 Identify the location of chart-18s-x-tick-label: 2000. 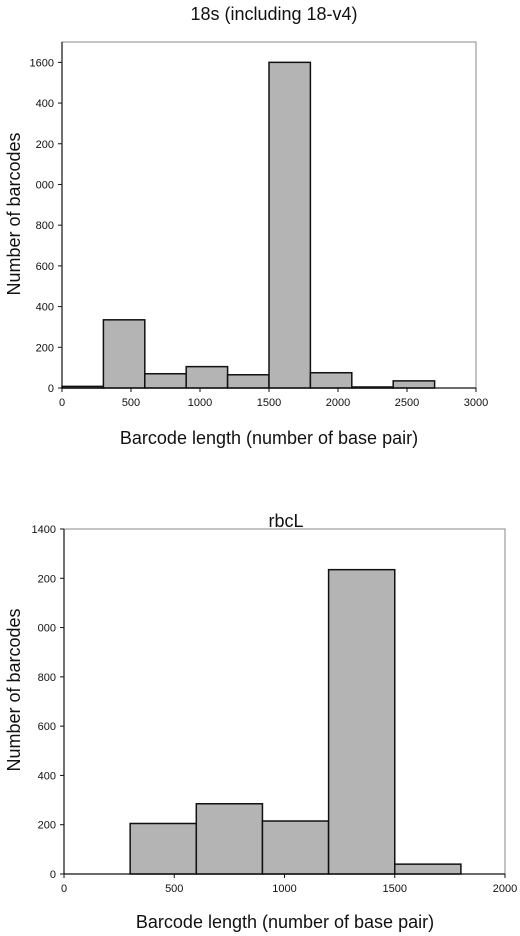
(338, 403).